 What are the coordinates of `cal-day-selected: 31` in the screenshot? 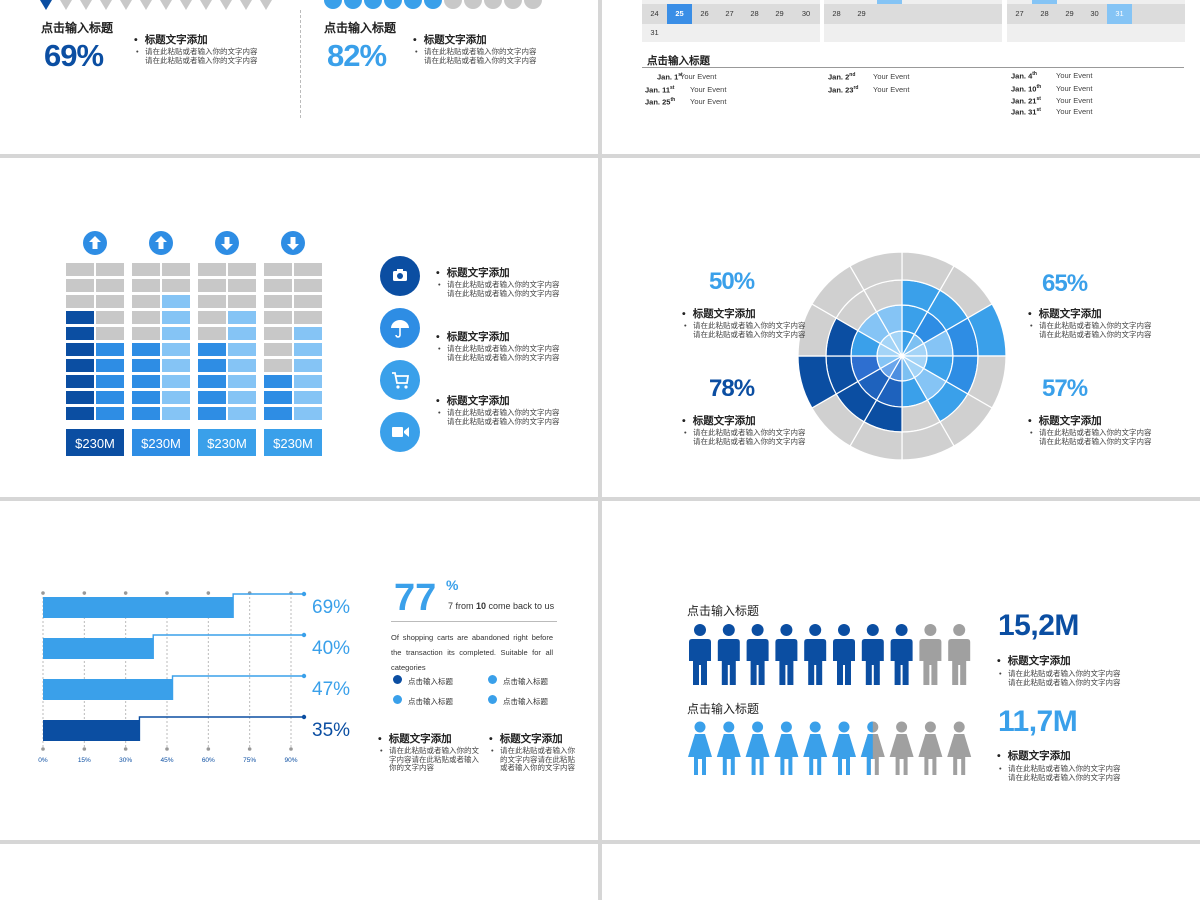 It's located at (1119, 14).